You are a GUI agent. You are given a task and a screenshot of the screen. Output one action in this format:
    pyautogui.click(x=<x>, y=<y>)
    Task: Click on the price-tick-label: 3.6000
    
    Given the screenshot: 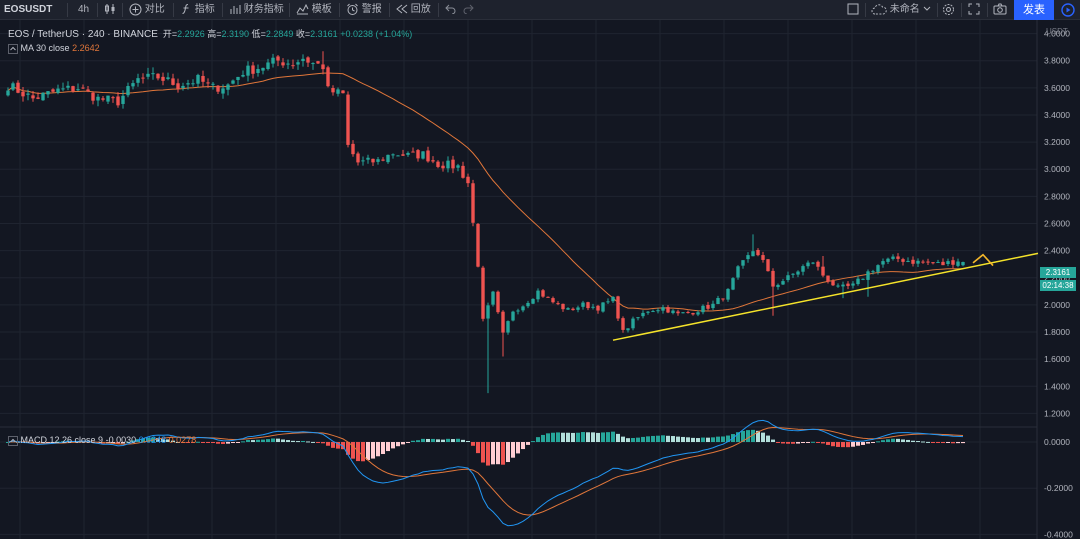 What is the action you would take?
    pyautogui.click(x=1057, y=88)
    